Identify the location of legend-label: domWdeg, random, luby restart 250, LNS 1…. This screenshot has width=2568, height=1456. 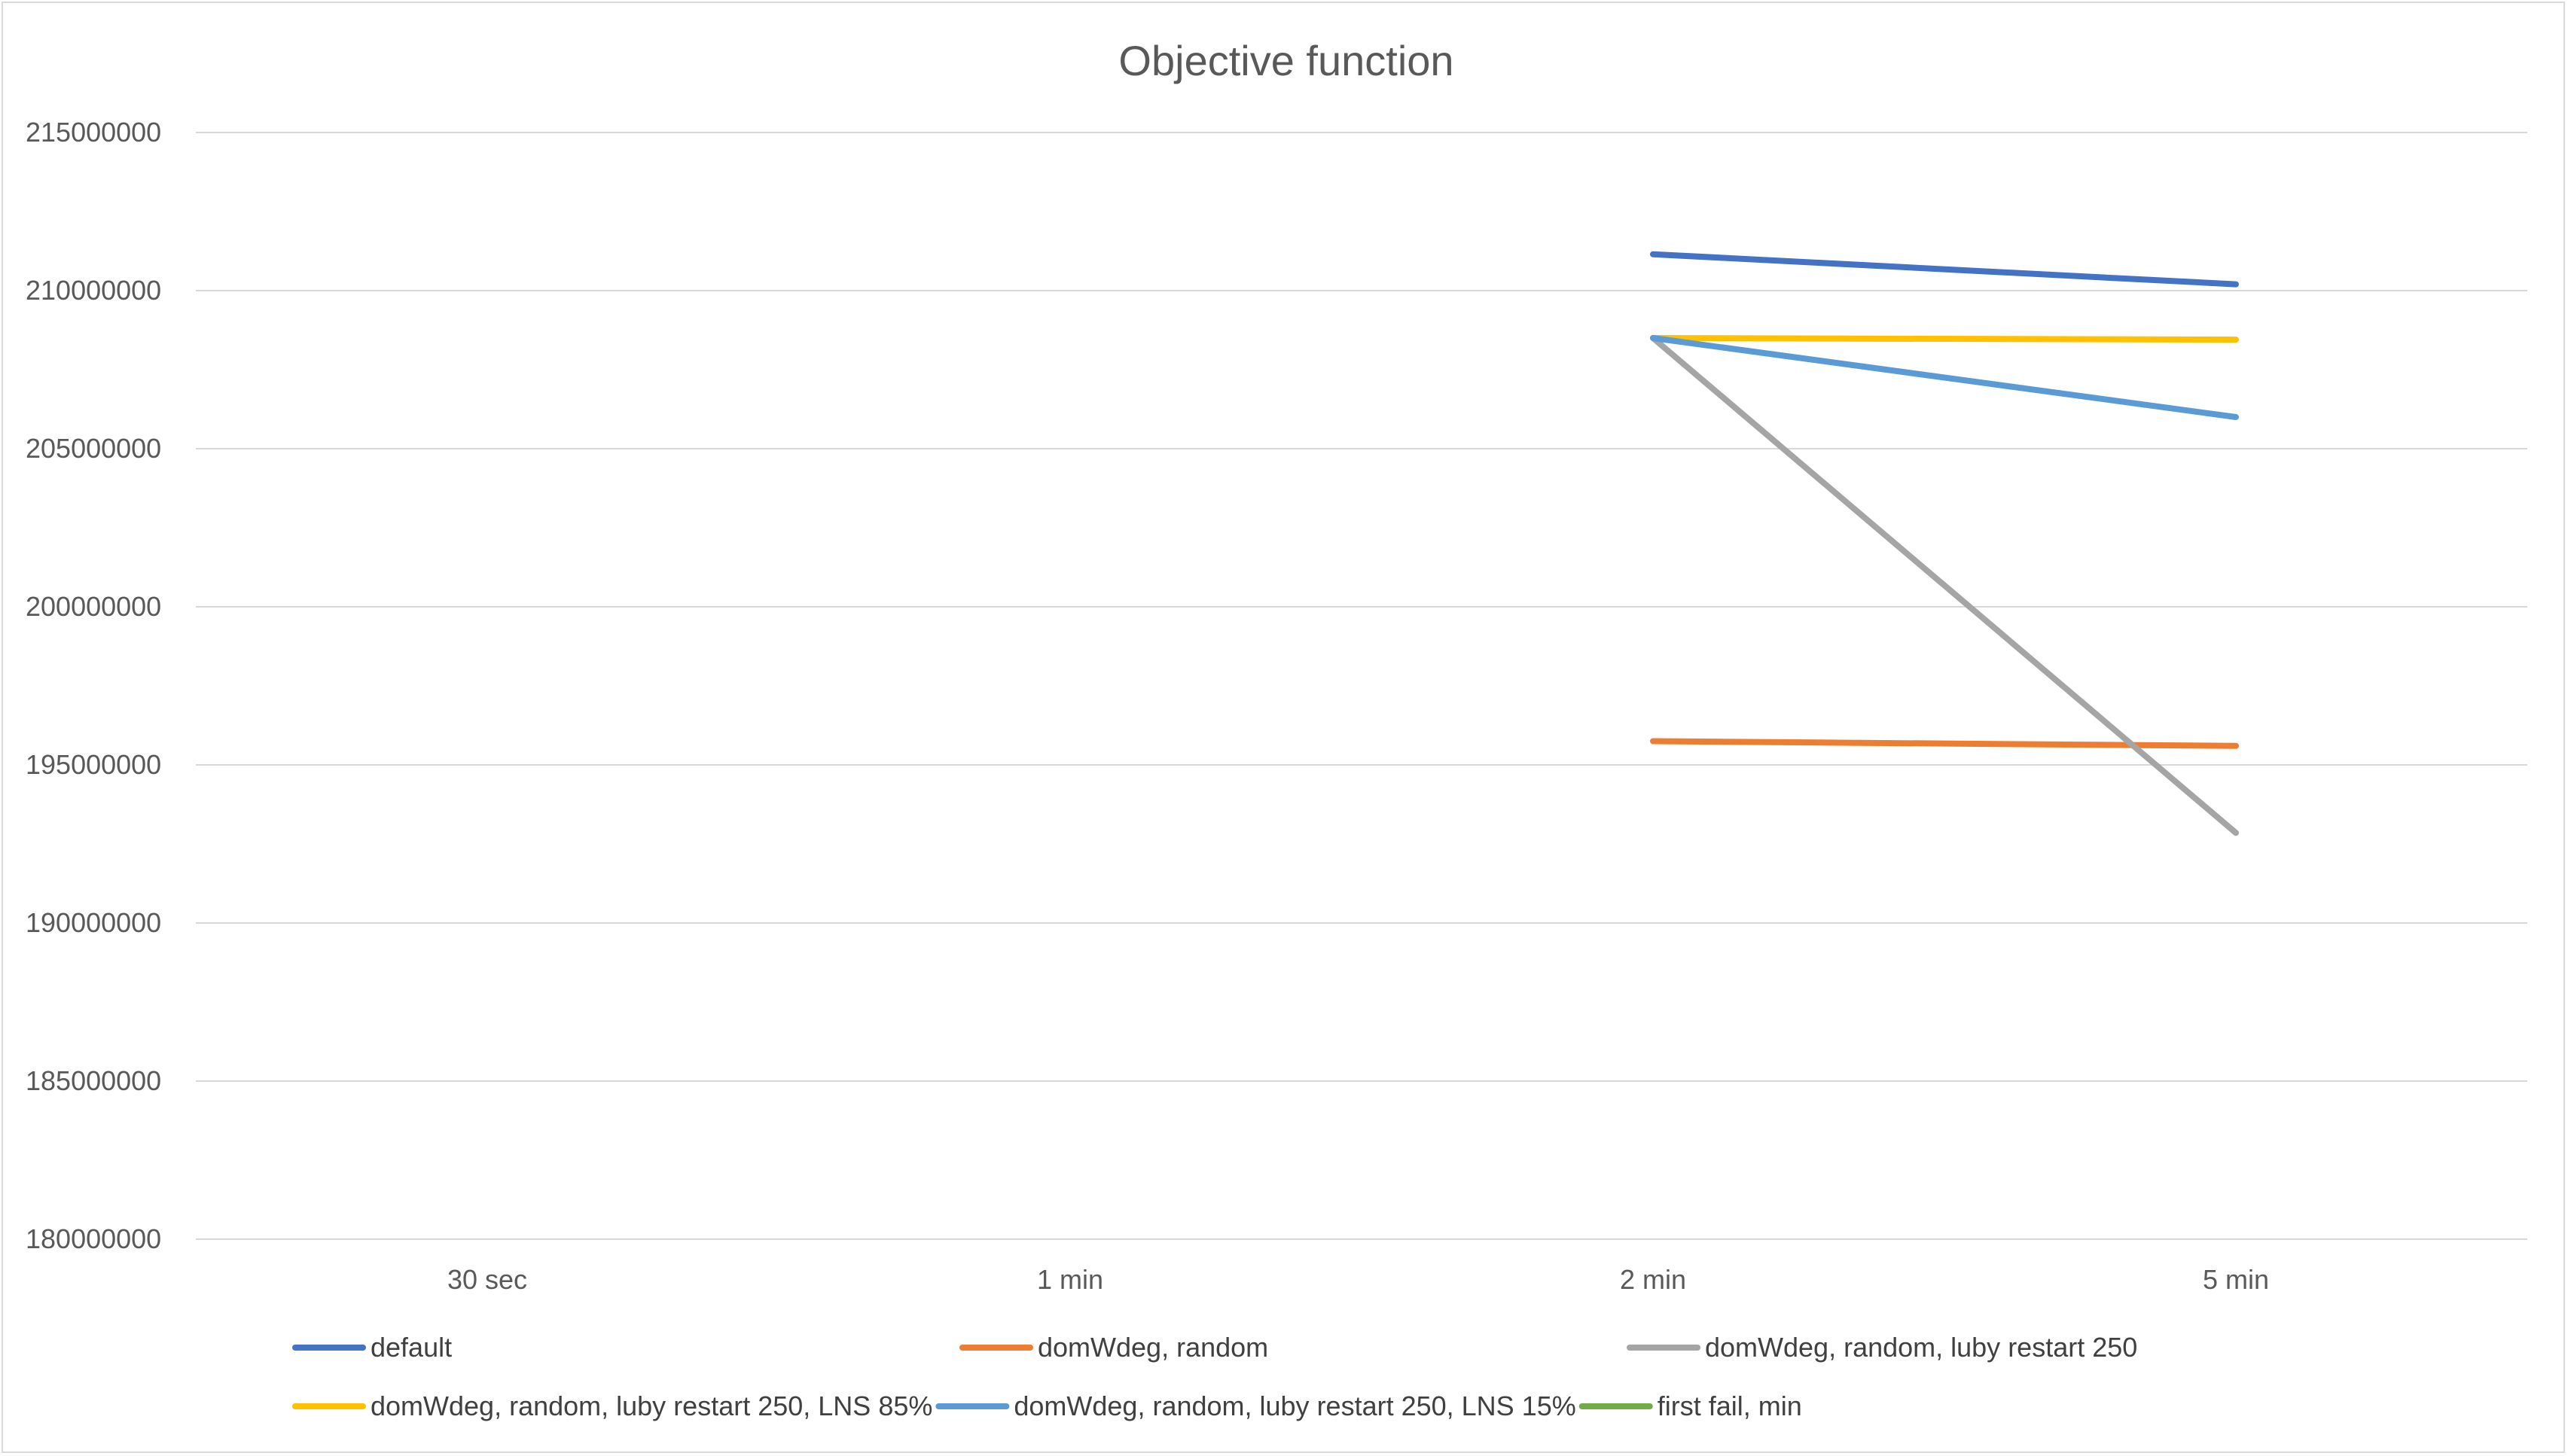
(1294, 1406).